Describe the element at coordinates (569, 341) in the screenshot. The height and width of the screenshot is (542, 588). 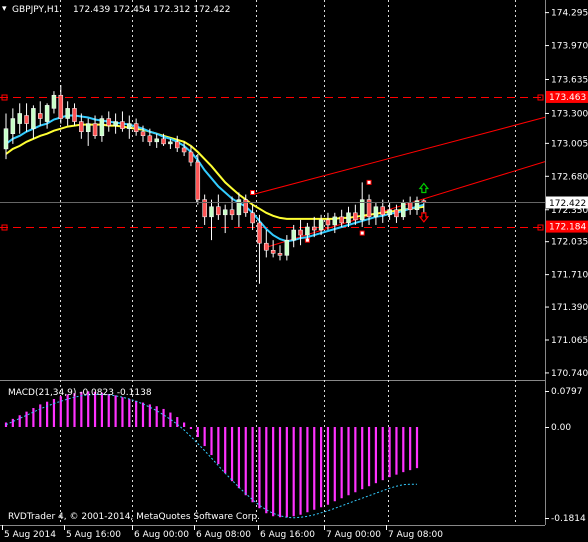
I see `price-tick-label: 171.065` at that location.